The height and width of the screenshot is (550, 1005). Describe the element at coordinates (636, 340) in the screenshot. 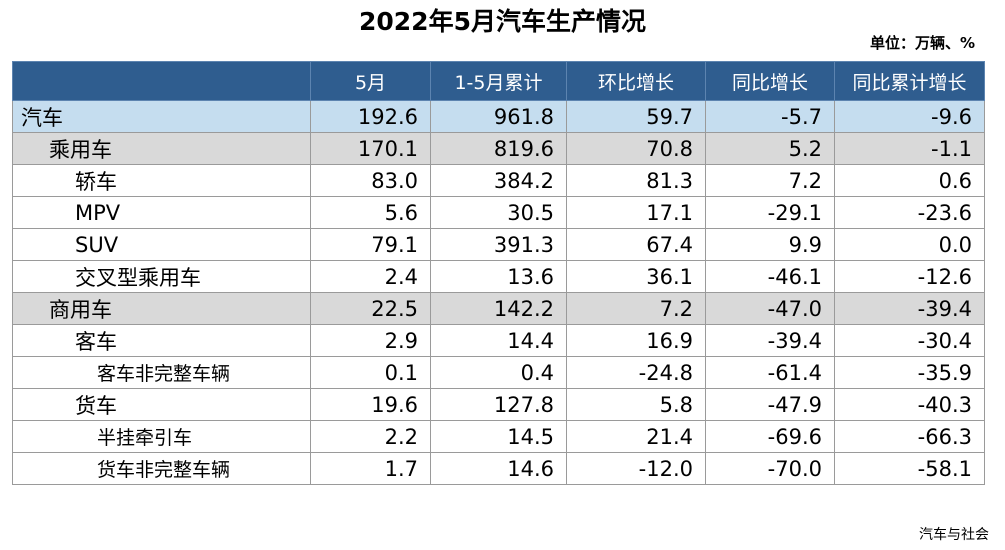

I see `value-cell: 16.9` at that location.